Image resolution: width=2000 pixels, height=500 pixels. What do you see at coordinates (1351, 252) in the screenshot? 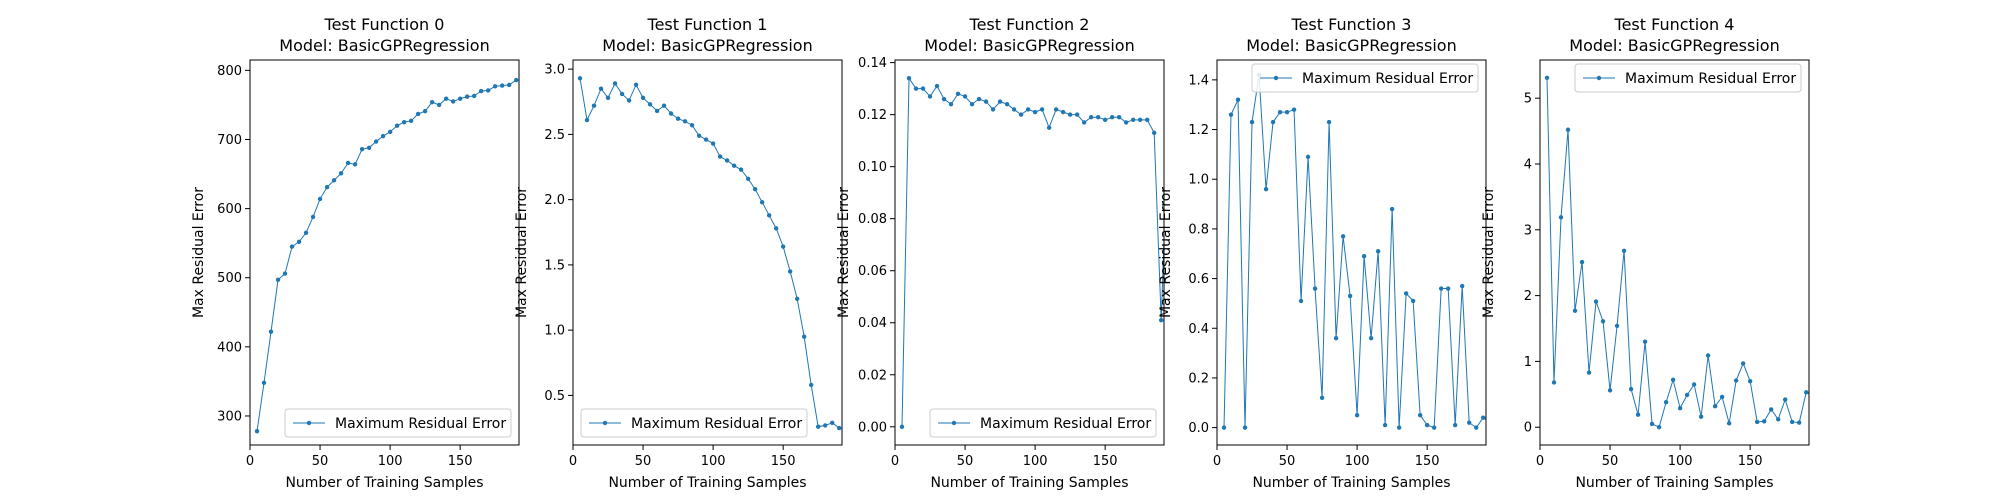
I see `axes-frame` at bounding box center [1351, 252].